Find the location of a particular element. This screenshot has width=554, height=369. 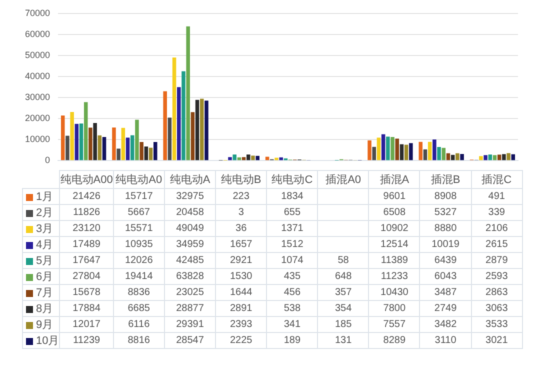

data-label: 17647 is located at coordinates (87, 260).